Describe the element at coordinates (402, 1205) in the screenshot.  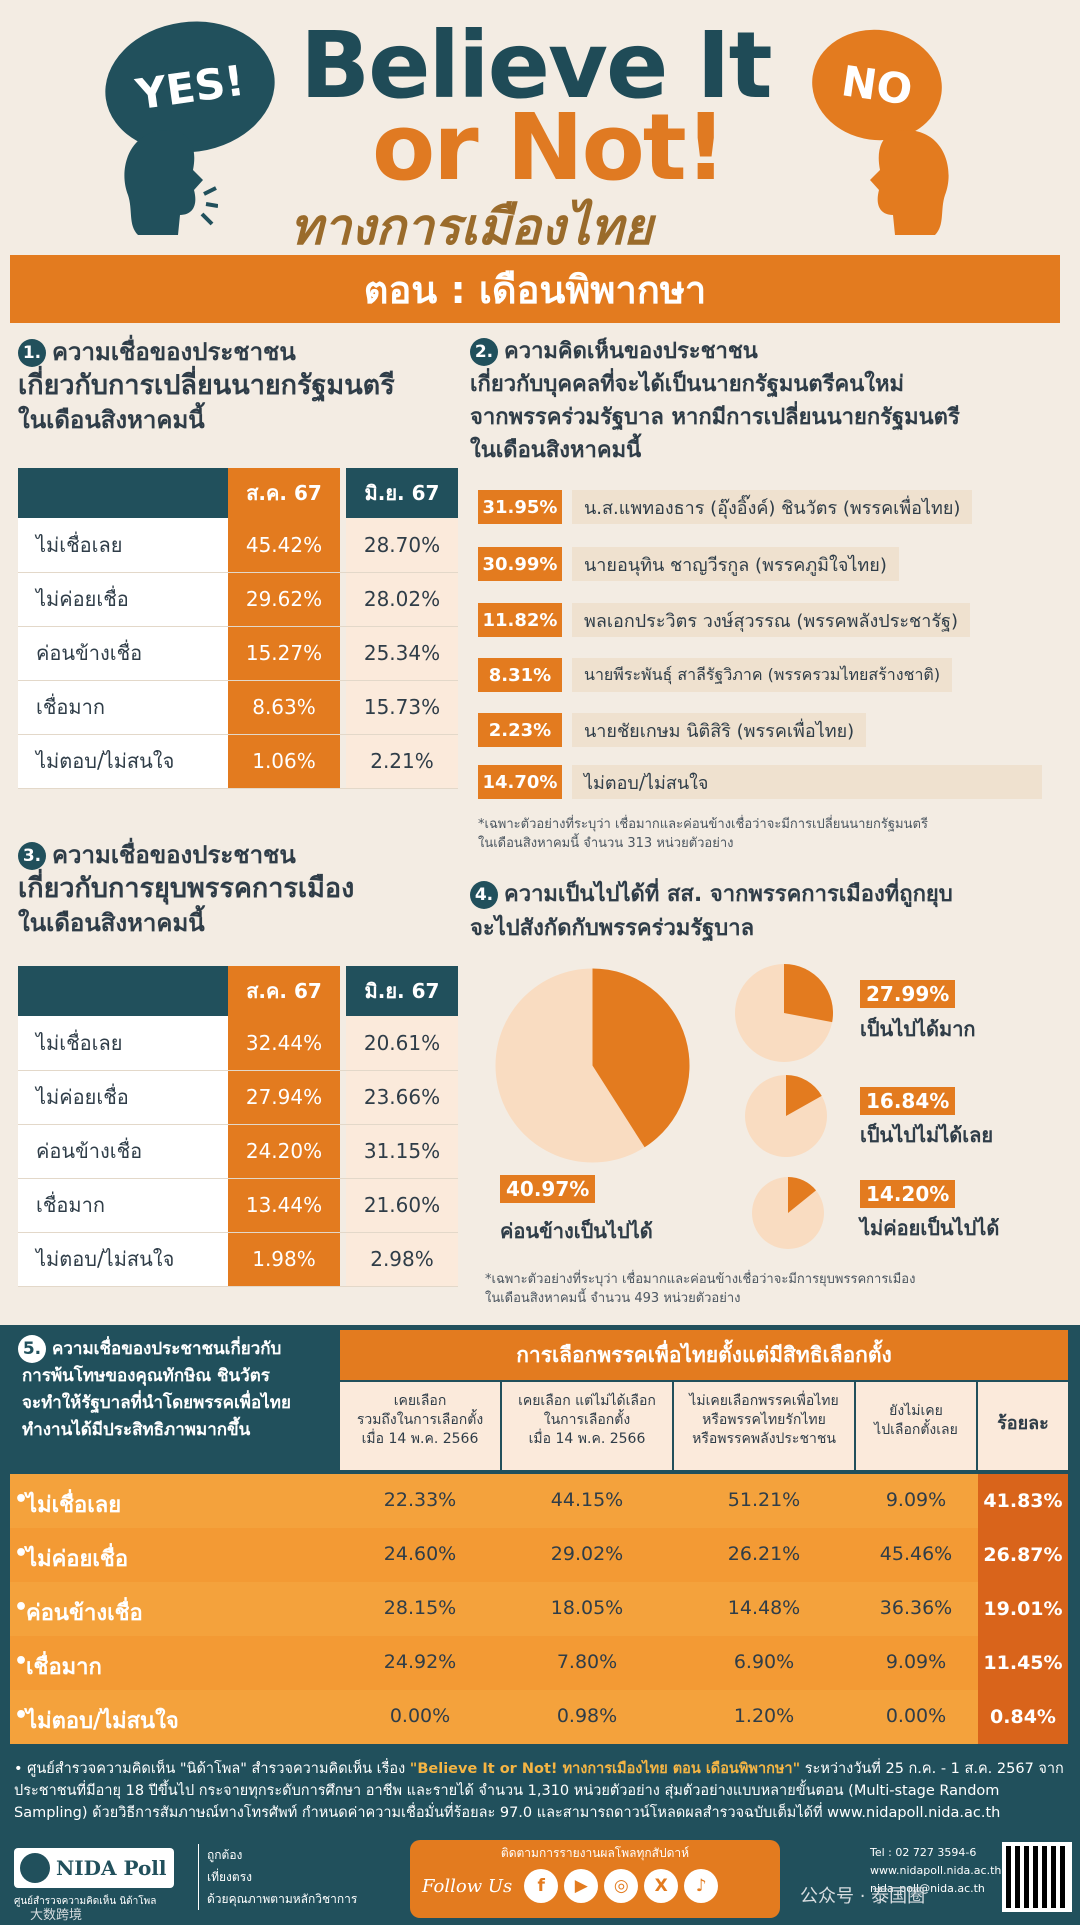
I see `jun-value: 21.60%` at that location.